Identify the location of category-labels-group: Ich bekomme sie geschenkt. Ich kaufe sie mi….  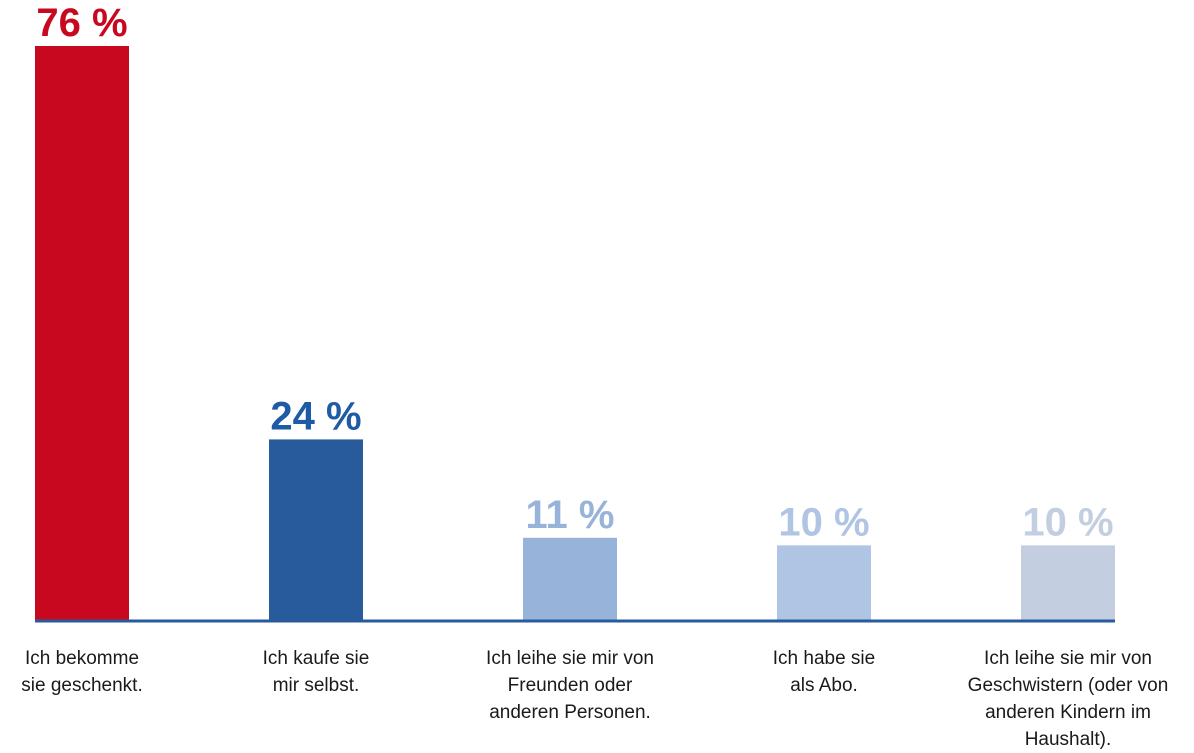
(594, 699).